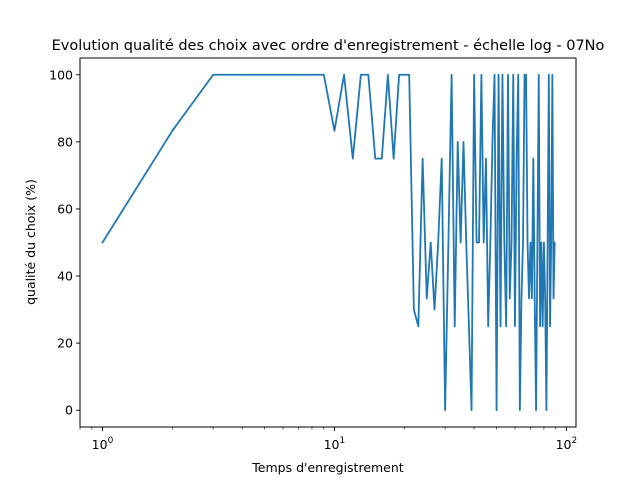  I want to click on x-axis-ticks: 10⁰ 10¹ 10², so click(328, 439).